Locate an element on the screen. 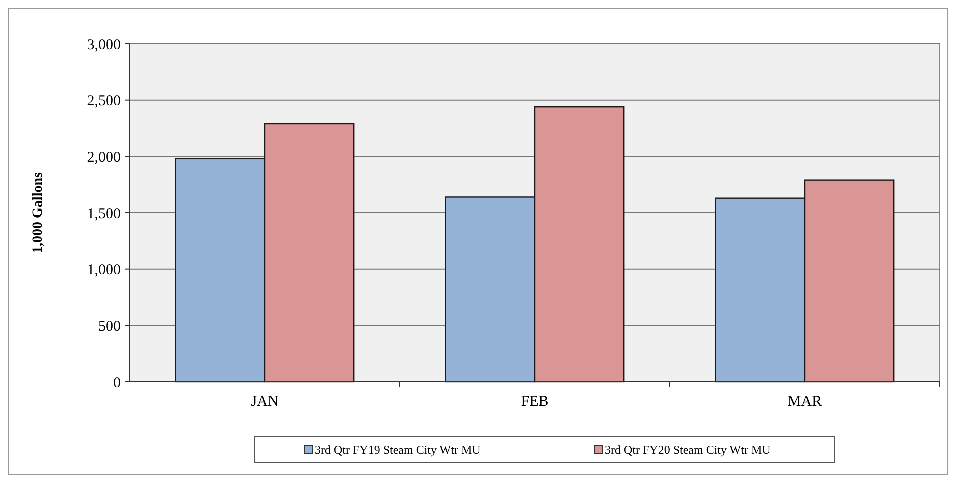 The image size is (956, 483). y-tick-label: 500 is located at coordinates (109, 326).